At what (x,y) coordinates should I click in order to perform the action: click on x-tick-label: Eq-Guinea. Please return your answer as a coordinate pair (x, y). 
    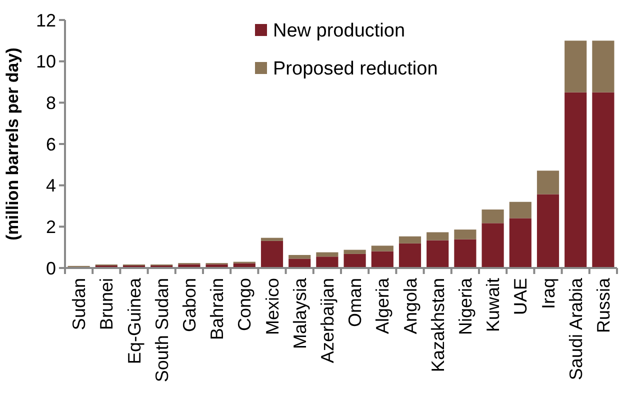
    Looking at the image, I should click on (134, 320).